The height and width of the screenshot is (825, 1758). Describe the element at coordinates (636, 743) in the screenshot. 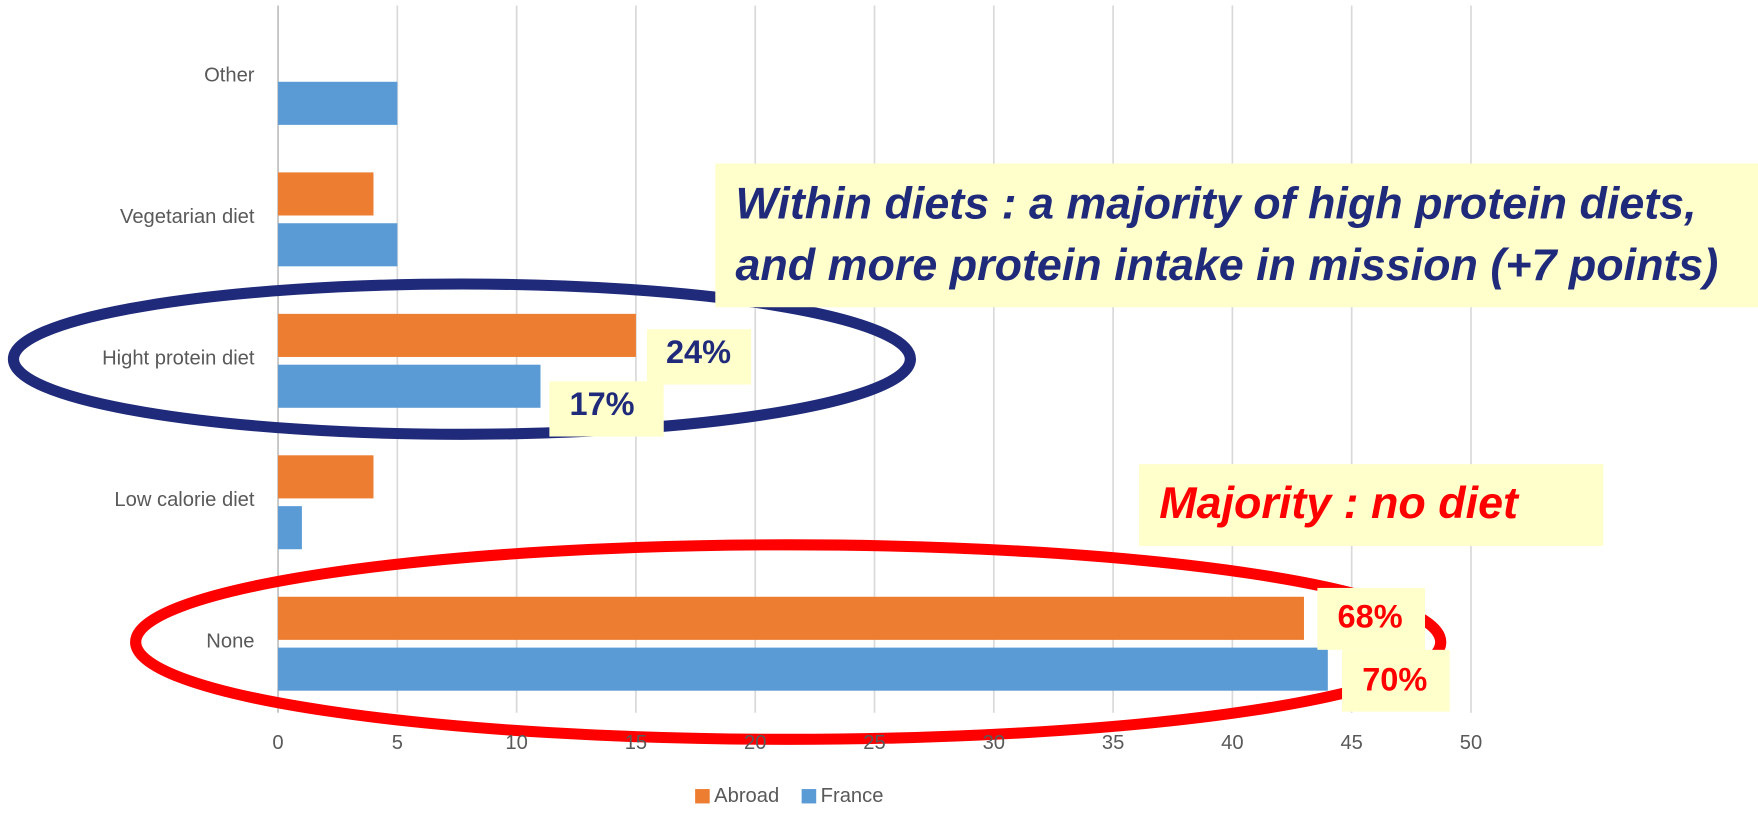

I see `x-tick-label: 15` at that location.